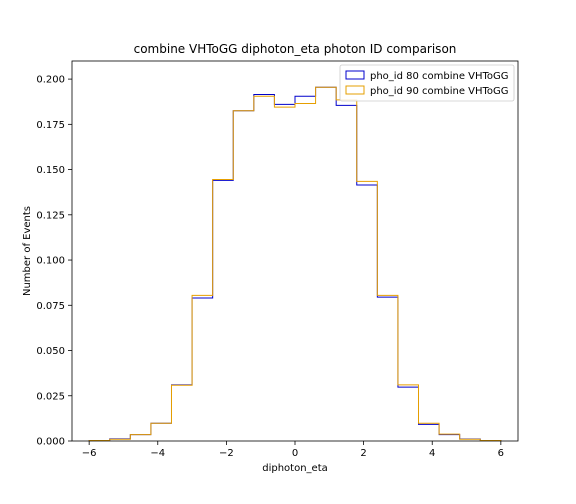  I want to click on x-tick-label: −2, so click(226, 453).